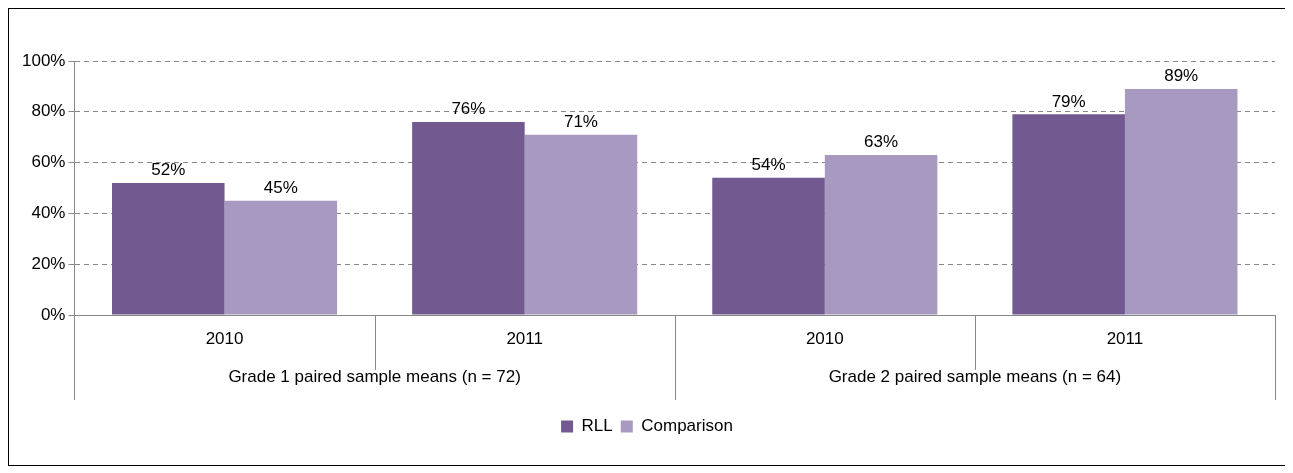 The width and height of the screenshot is (1293, 473). I want to click on data-label: 79%, so click(1068, 101).